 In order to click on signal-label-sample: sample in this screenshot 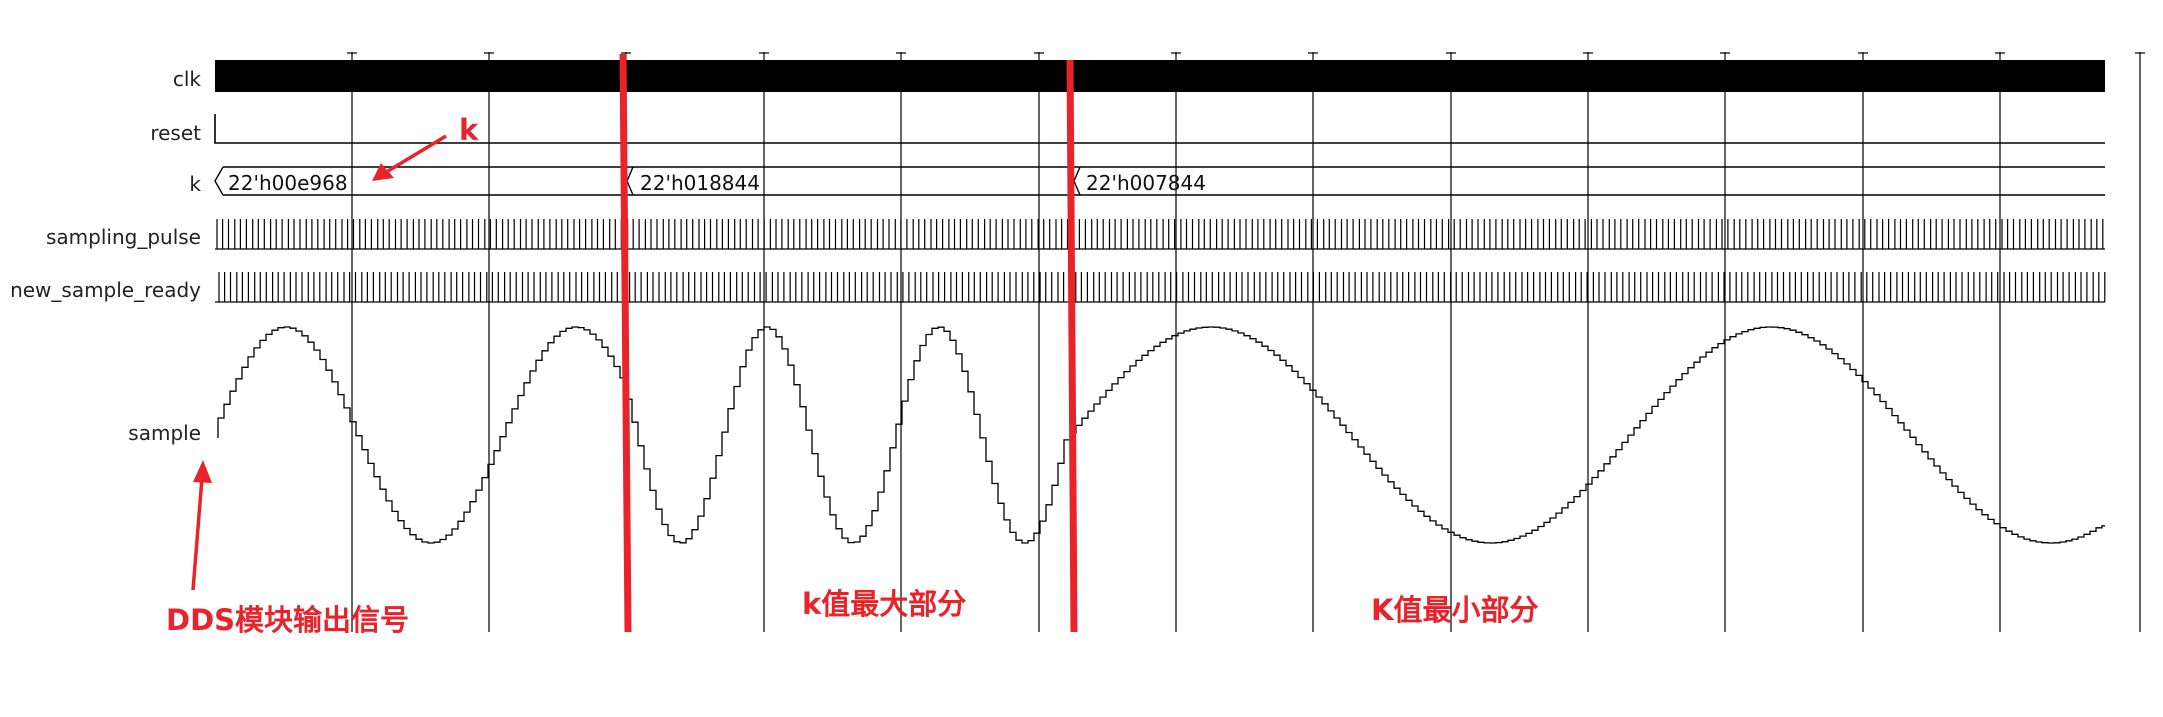, I will do `click(164, 433)`.